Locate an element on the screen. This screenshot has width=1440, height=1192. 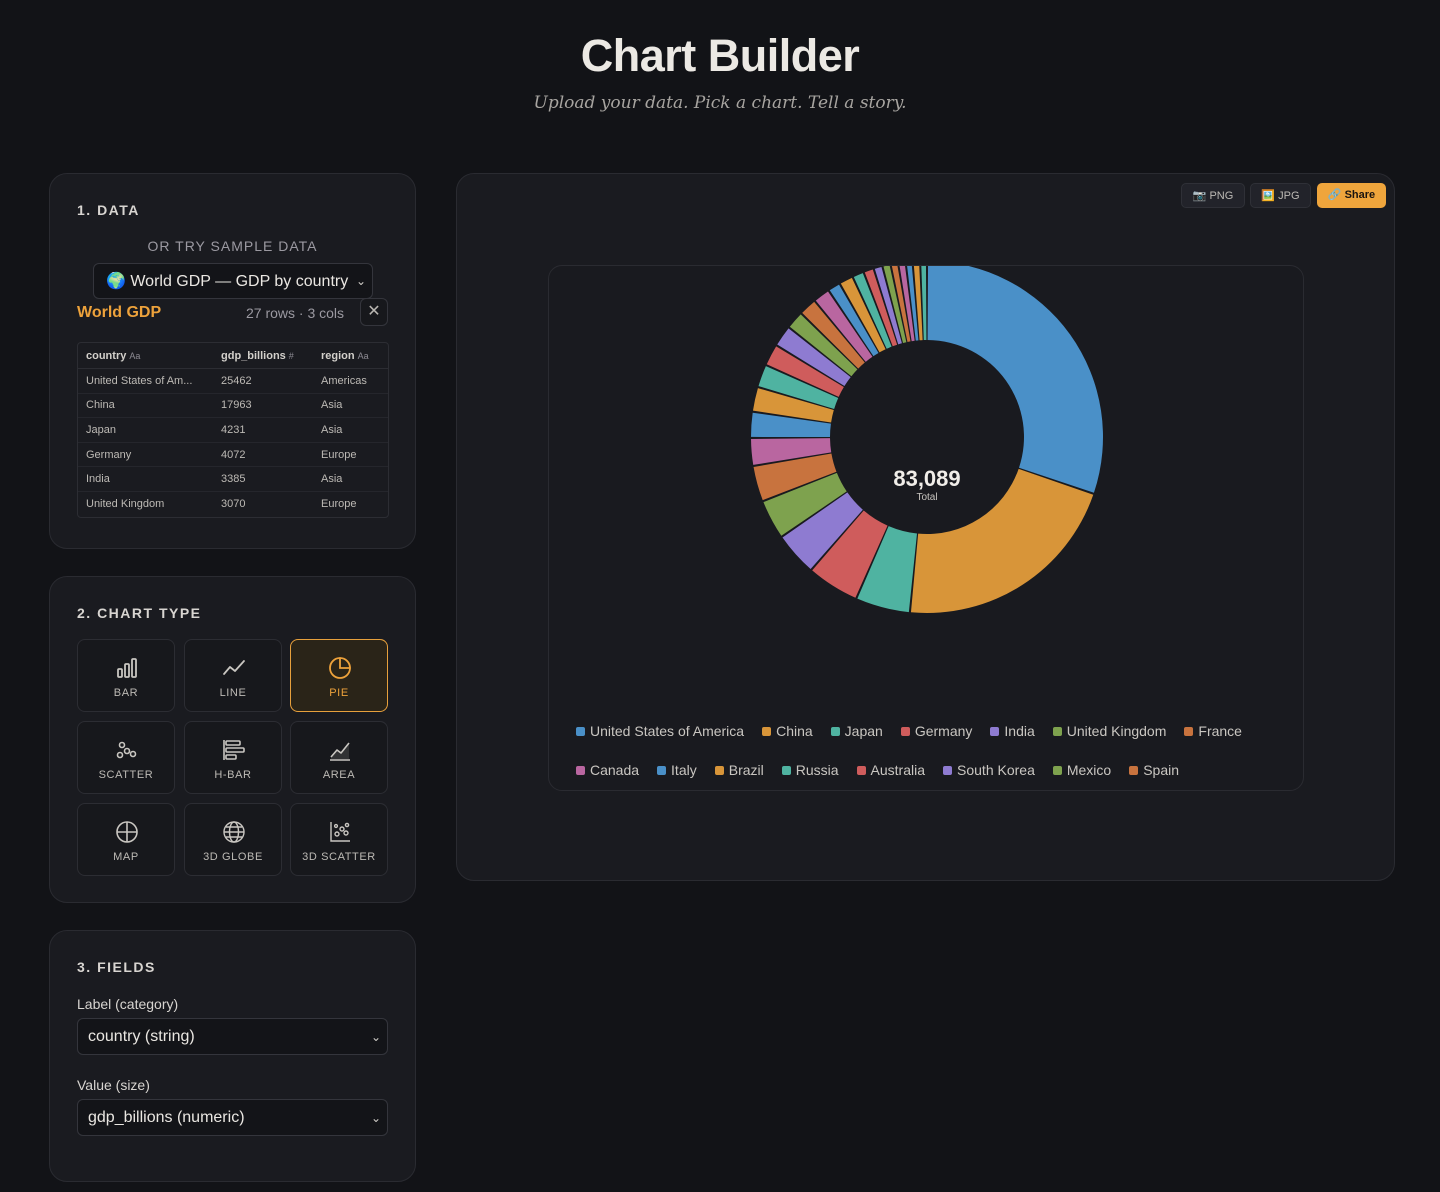
table-cell: Americas is located at coordinates (350, 381).